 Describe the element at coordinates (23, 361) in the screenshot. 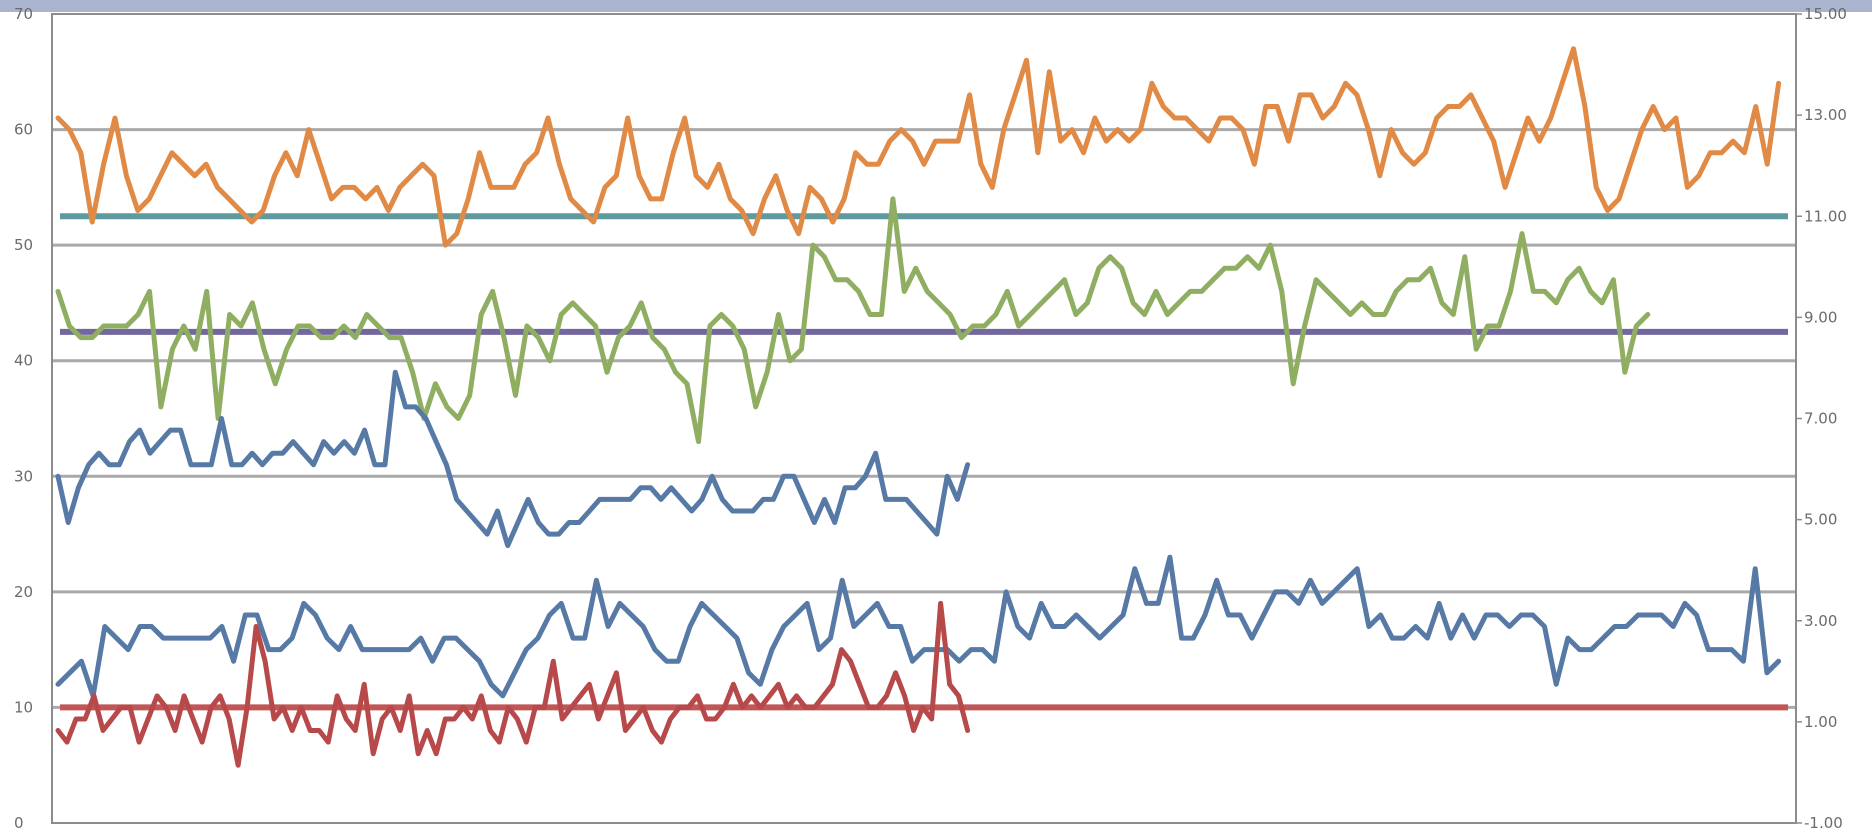

I see `y-left-tick-label: 40` at that location.